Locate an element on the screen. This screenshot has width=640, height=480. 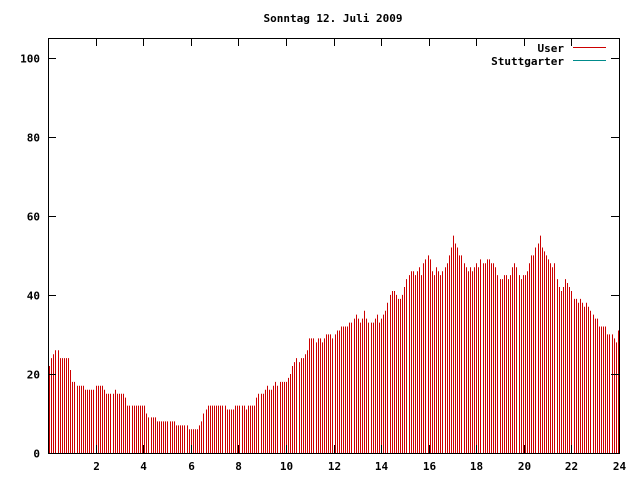
x-tick-label: 14 is located at coordinates (382, 466).